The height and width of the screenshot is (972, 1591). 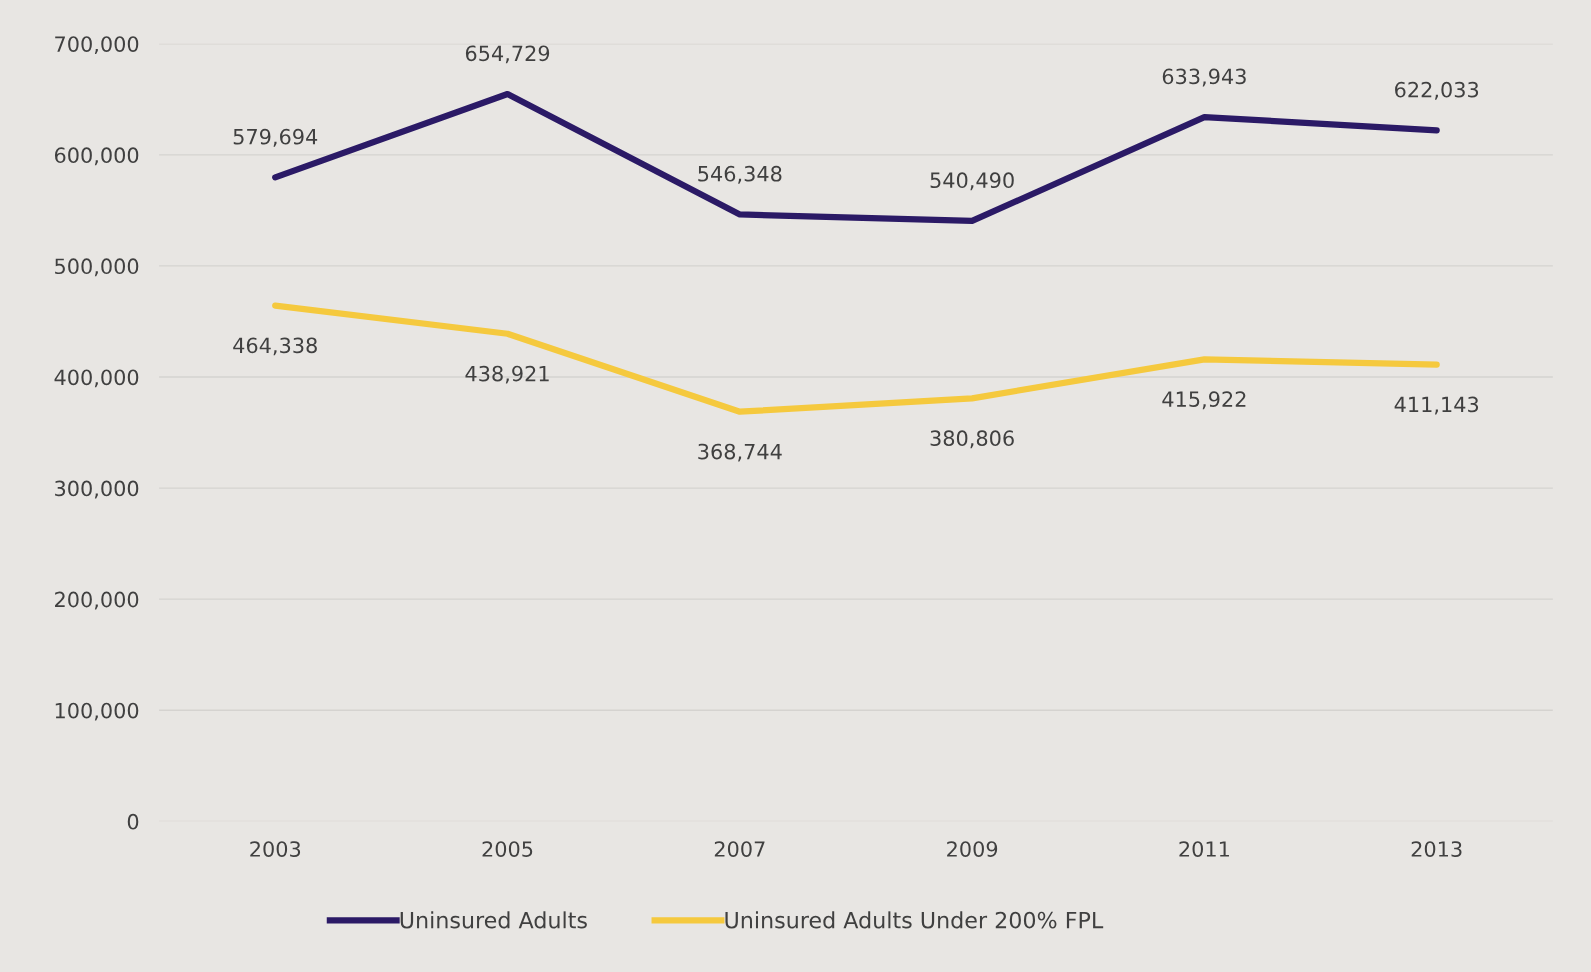 I want to click on y-tick-label: 0, so click(x=133, y=821).